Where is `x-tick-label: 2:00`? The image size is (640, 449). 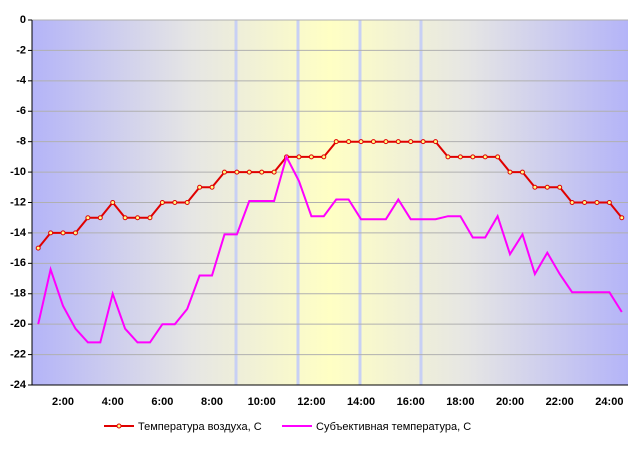 x-tick-label: 2:00 is located at coordinates (63, 402).